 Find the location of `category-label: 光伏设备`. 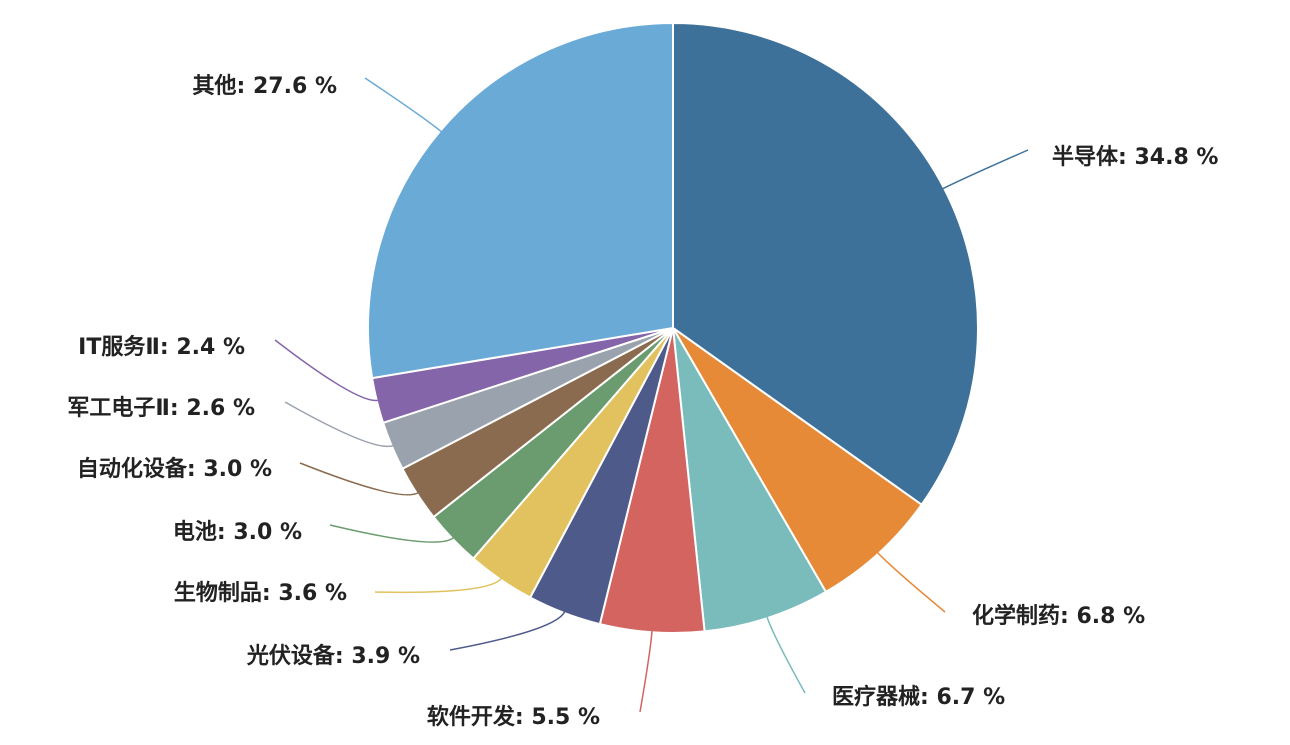

category-label: 光伏设备 is located at coordinates (291, 656).